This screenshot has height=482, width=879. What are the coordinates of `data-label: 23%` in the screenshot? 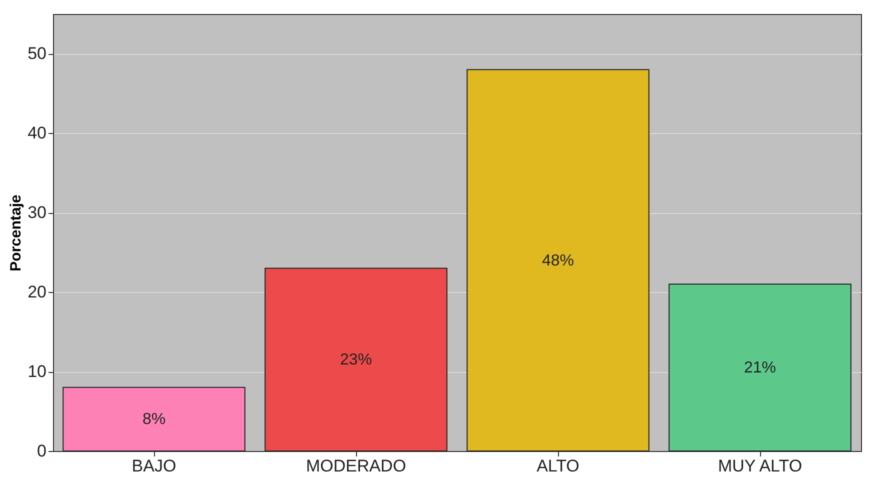 It's located at (356, 360).